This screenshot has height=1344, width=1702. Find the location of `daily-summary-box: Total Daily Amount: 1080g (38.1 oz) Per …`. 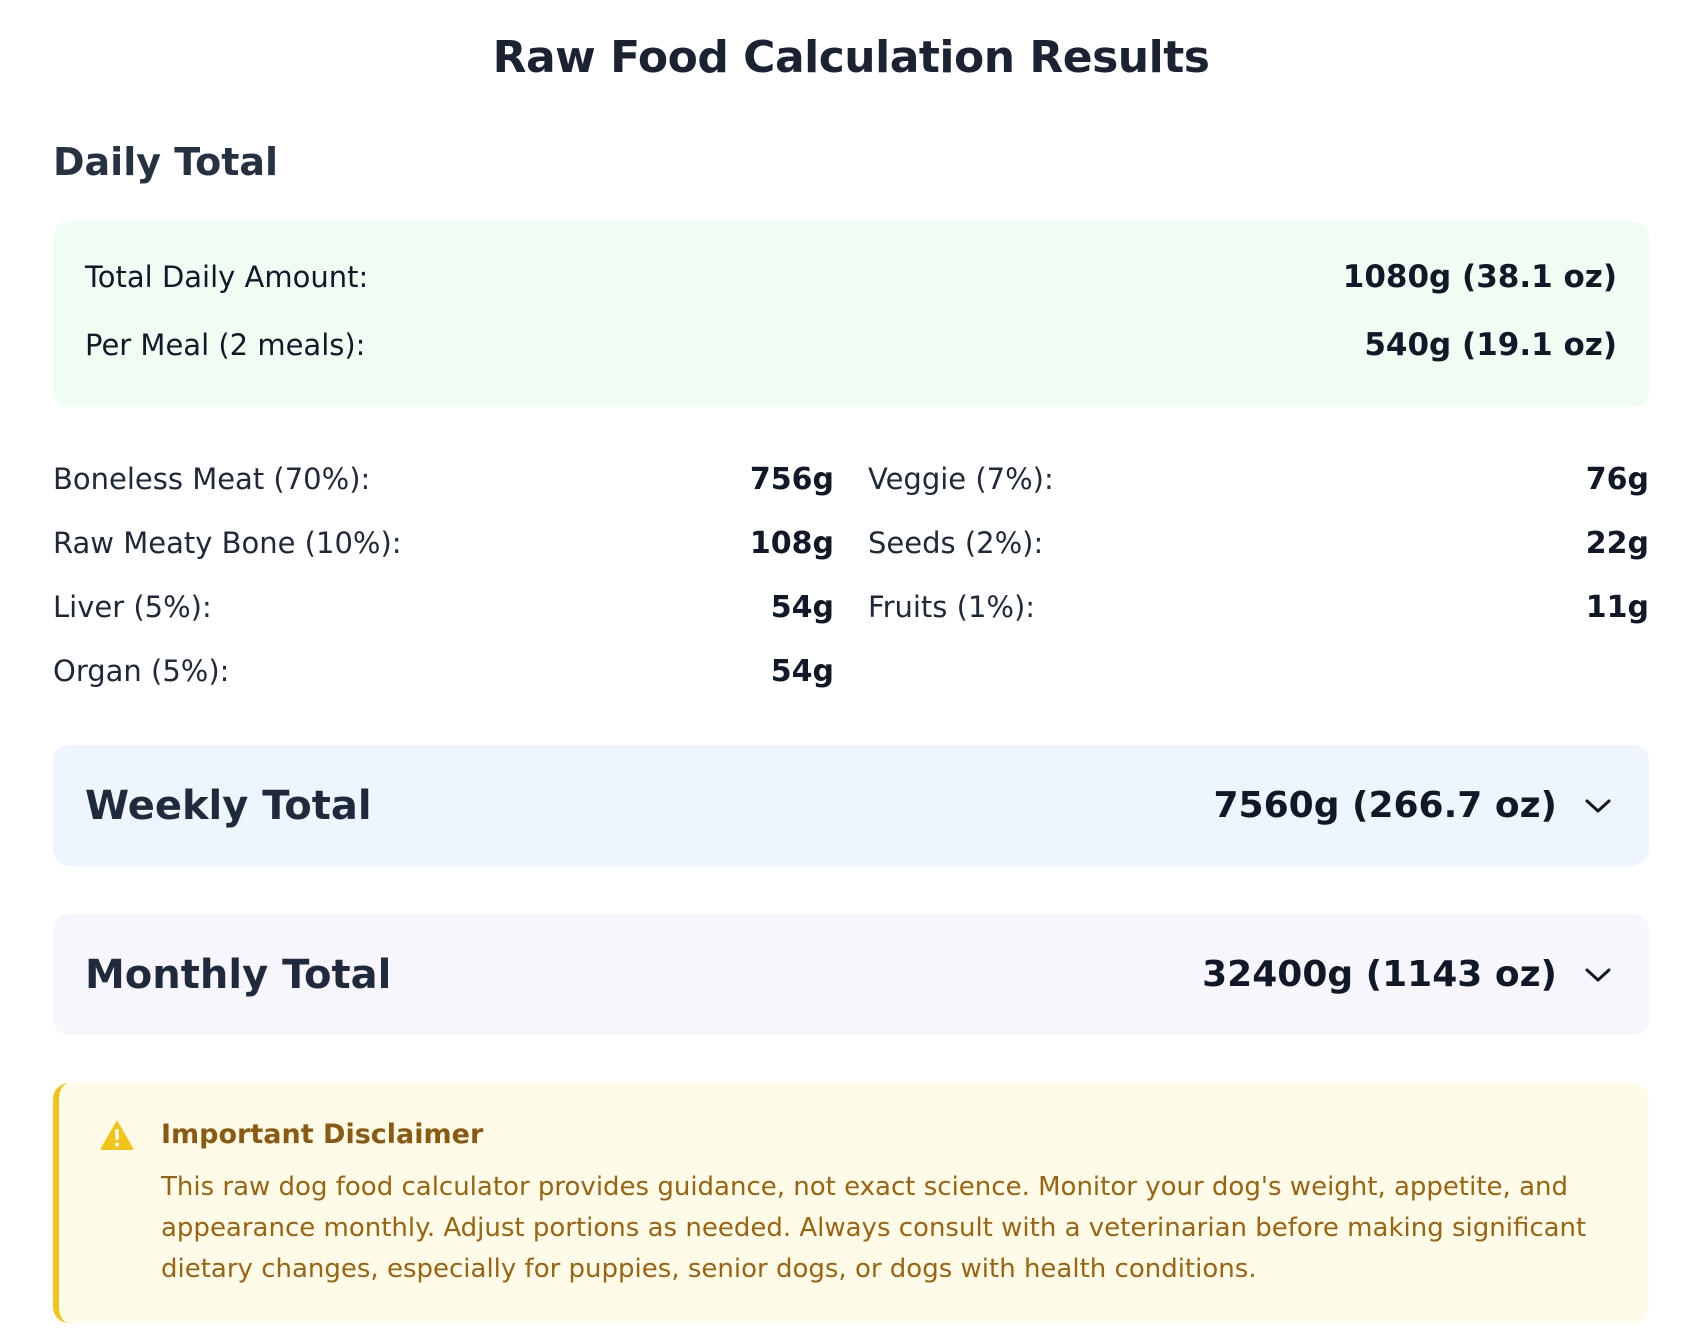

daily-summary-box: Total Daily Amount: 1080g (38.1 oz) Per … is located at coordinates (851, 314).